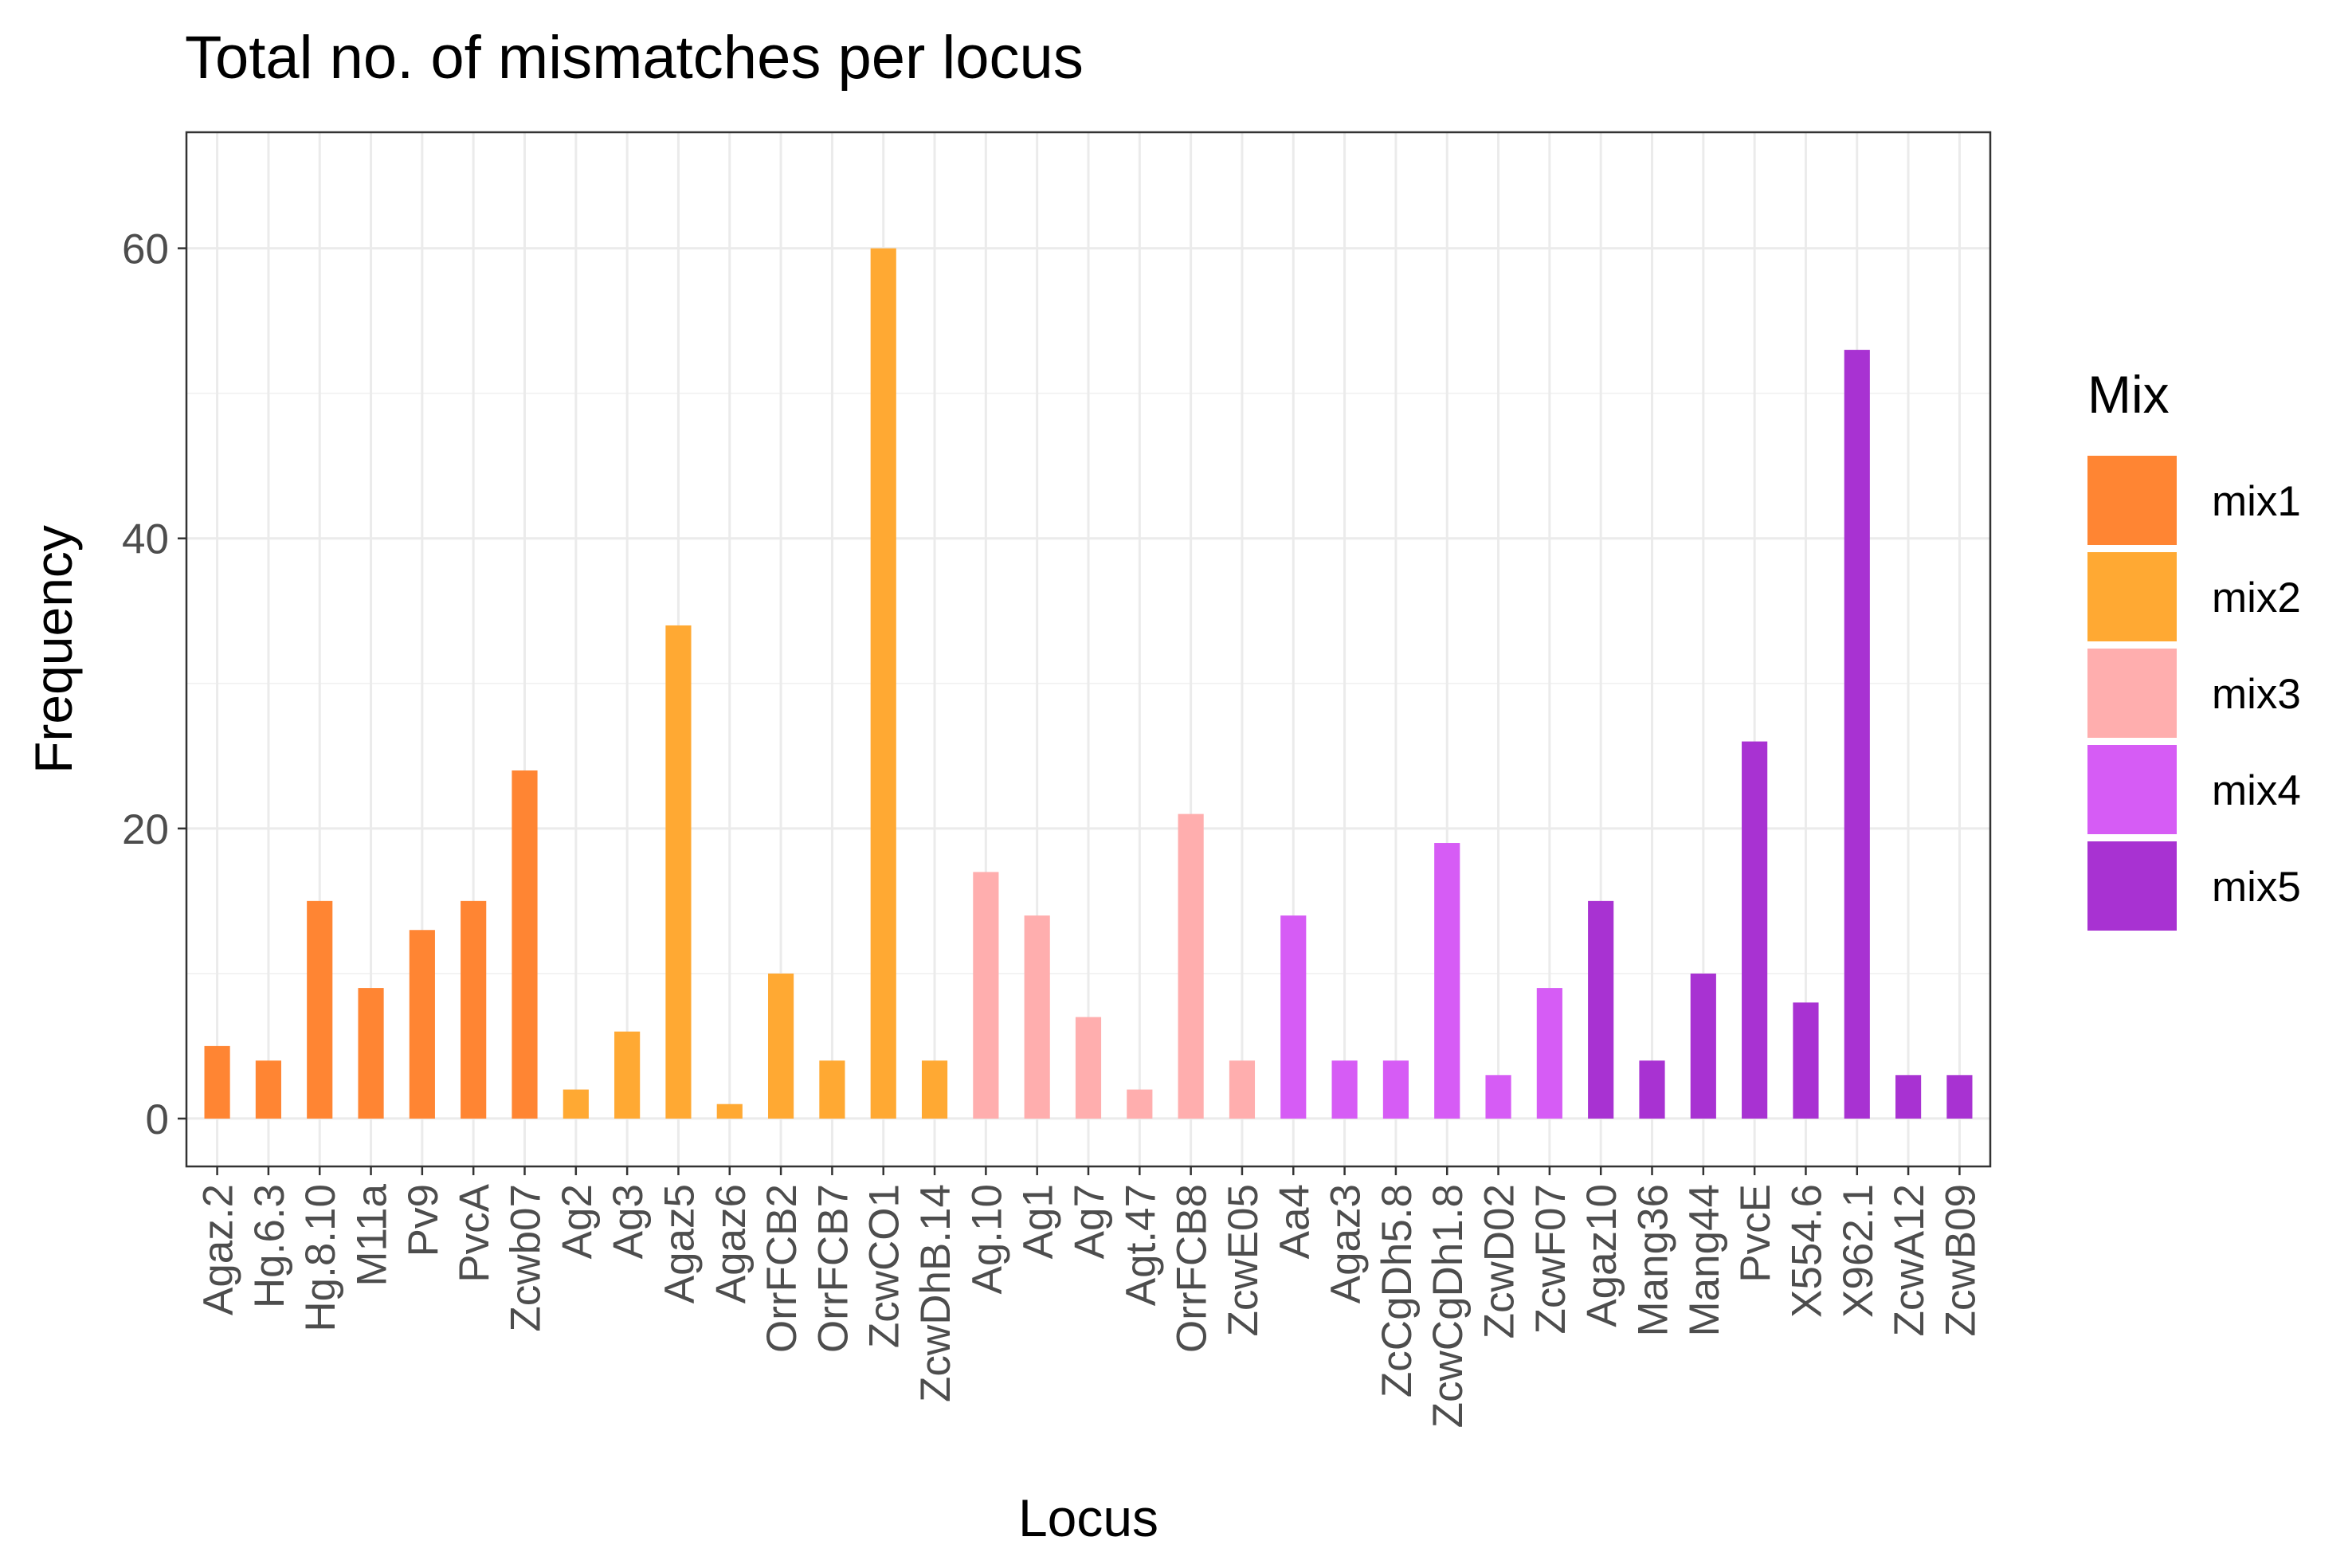  Describe the element at coordinates (1499, 1261) in the screenshot. I see `x-tick-label: ZcwD02` at that location.